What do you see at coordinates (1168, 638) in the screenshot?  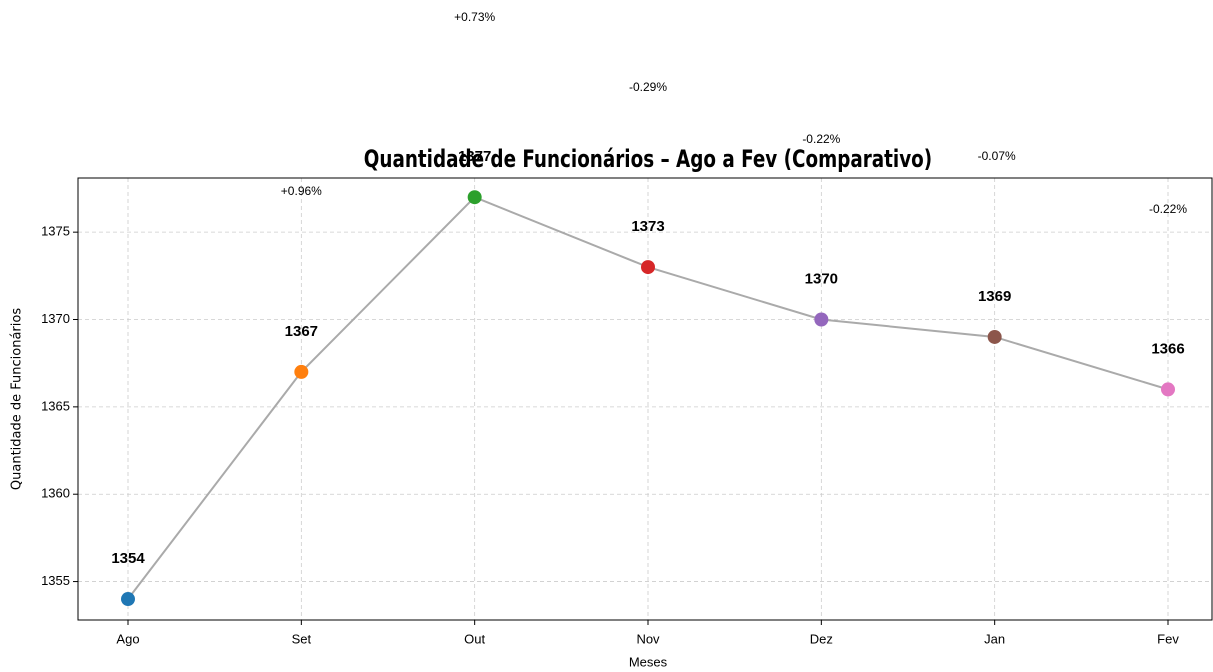 I see `x-tick-label: Fev` at bounding box center [1168, 638].